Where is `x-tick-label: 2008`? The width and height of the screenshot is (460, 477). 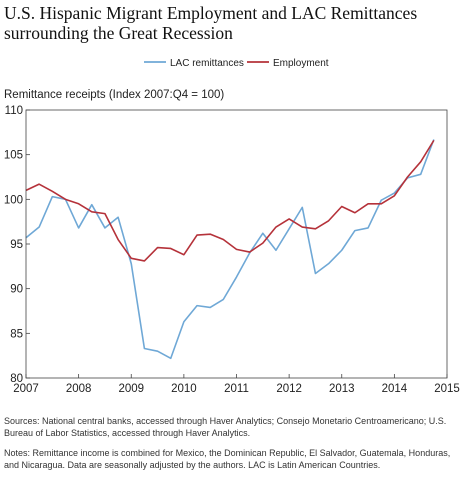 x-tick-label: 2008 is located at coordinates (79, 389).